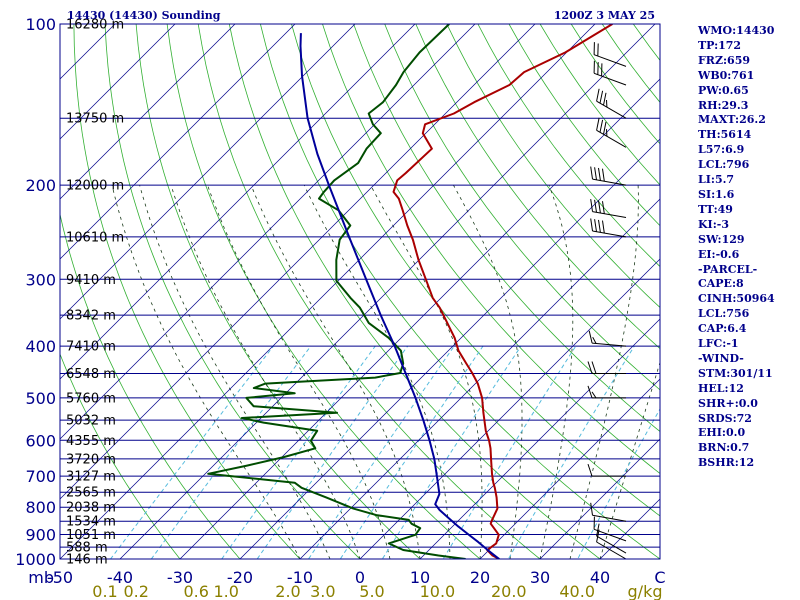 This screenshot has width=800, height=600. Describe the element at coordinates (135, 591) in the screenshot. I see `mixing-ratio-label: 0.2` at that location.